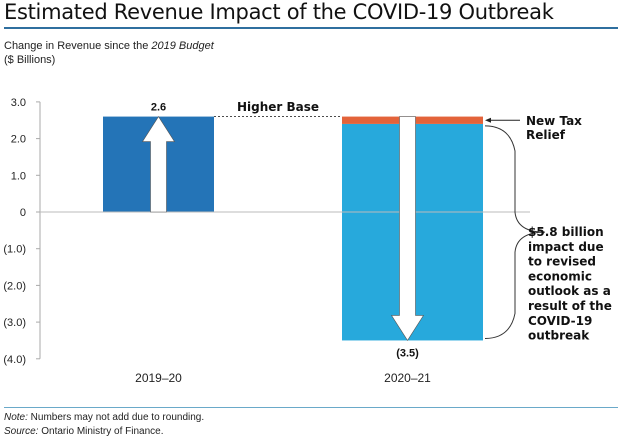  Describe the element at coordinates (18, 176) in the screenshot. I see `y-tick-label: 1.0` at that location.